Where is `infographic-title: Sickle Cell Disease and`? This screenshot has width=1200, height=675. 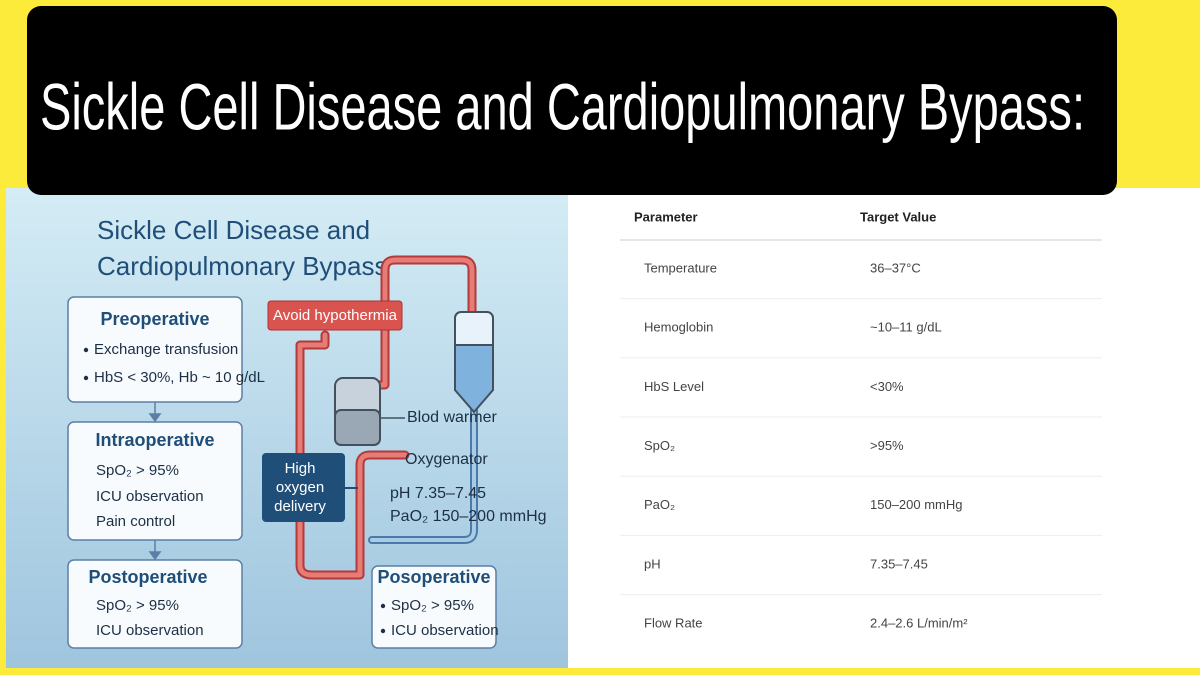
infographic-title: Sickle Cell Disease and is located at coordinates (233, 230).